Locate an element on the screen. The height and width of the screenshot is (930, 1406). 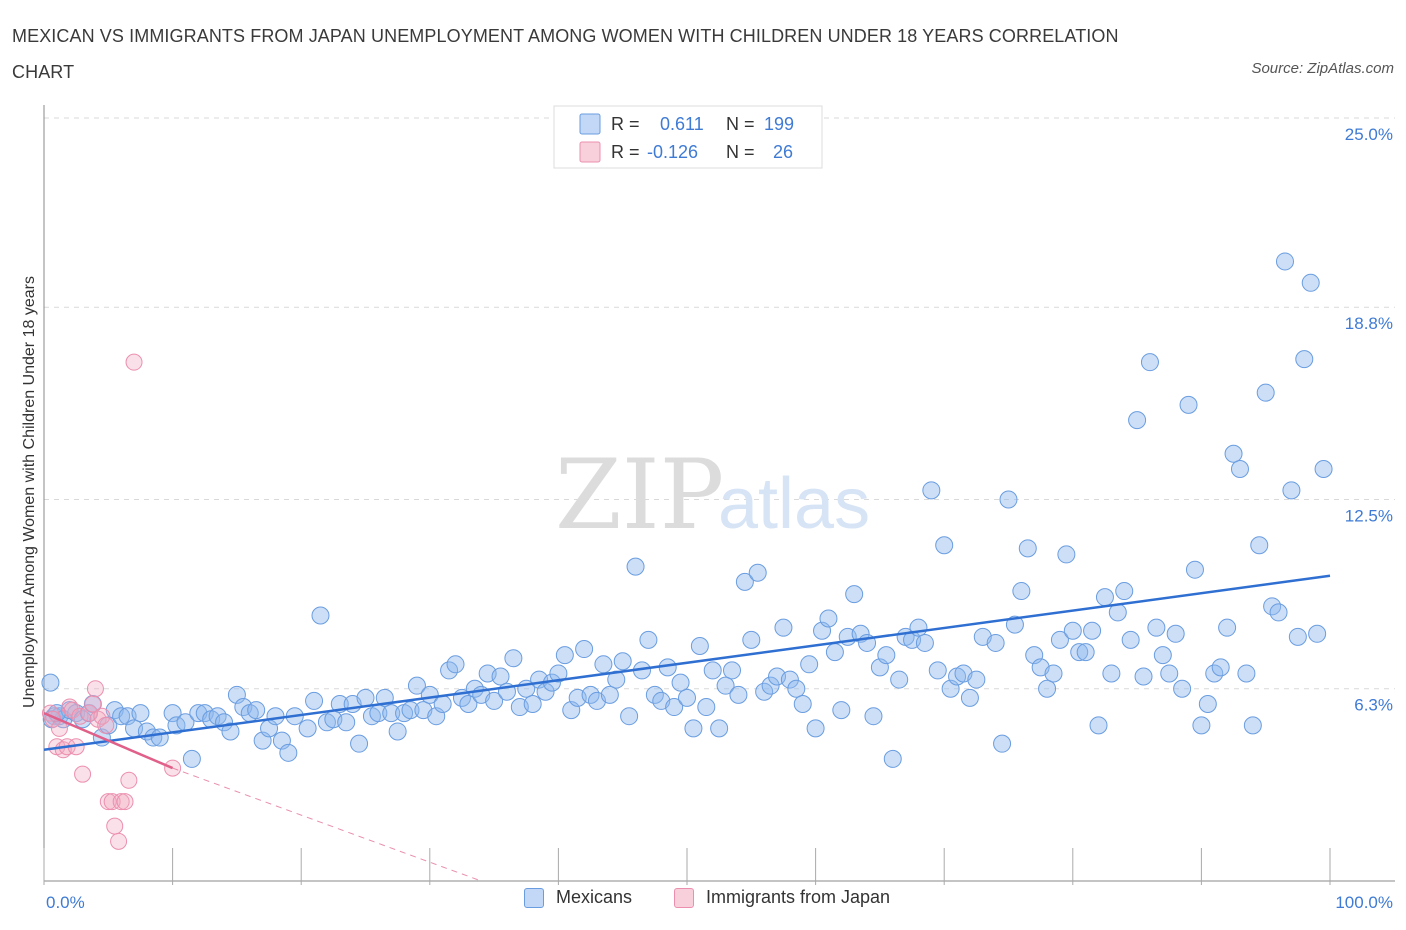
legend-swatch-mexicans is located at coordinates (534, 897).